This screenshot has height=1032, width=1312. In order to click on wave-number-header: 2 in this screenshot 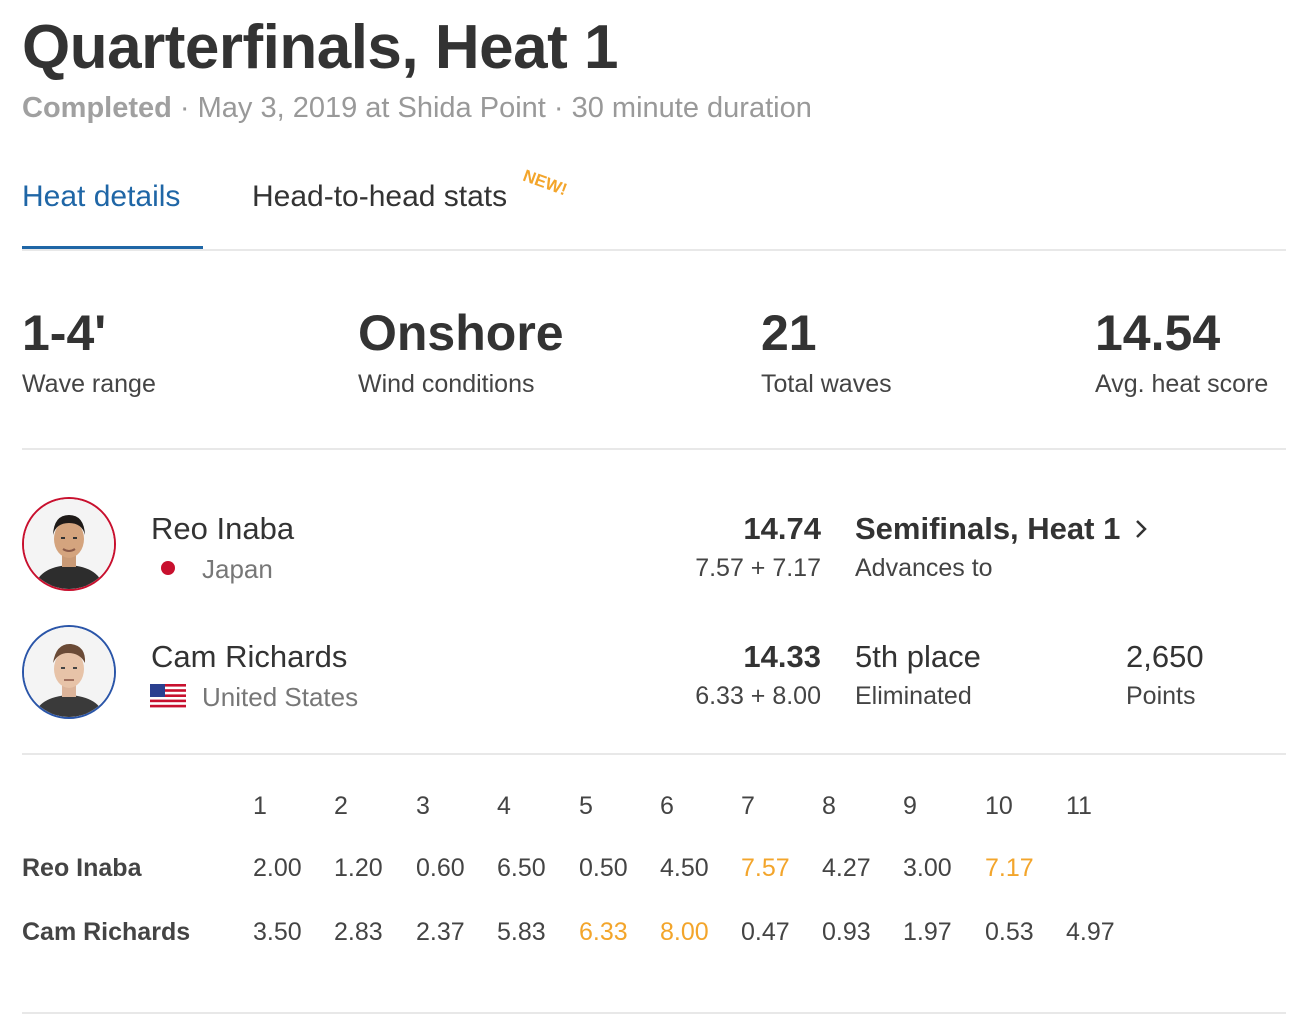, I will do `click(341, 806)`.